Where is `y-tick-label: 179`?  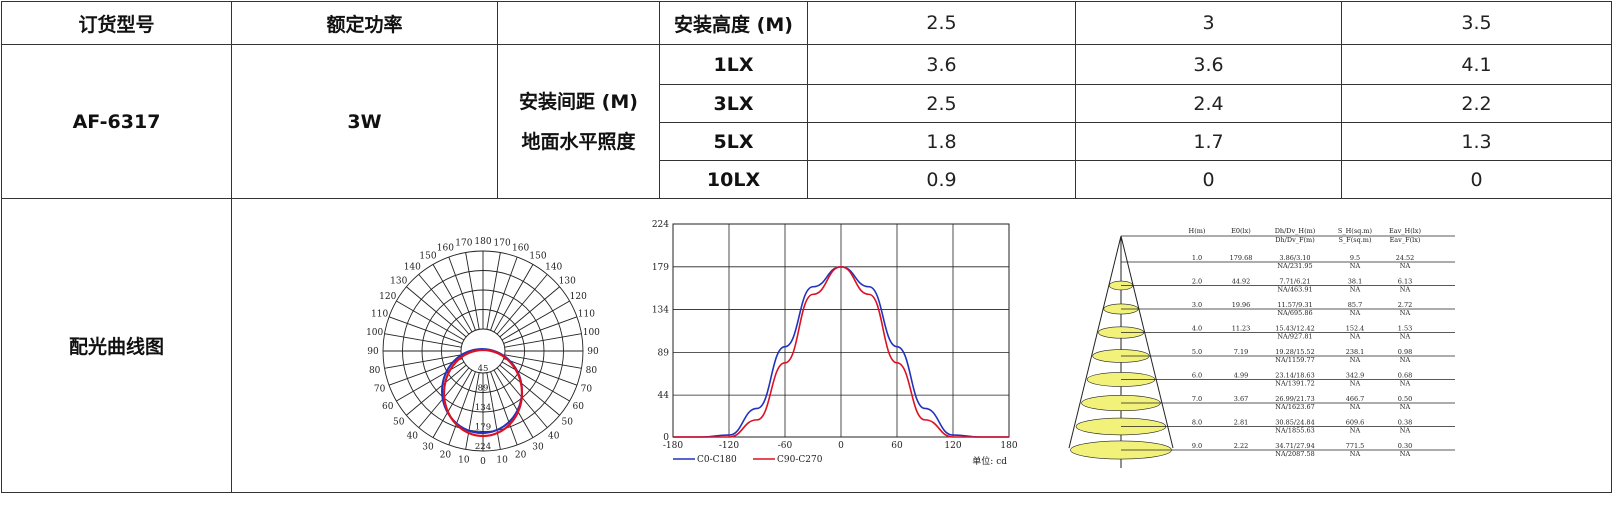
y-tick-label: 179 is located at coordinates (660, 268).